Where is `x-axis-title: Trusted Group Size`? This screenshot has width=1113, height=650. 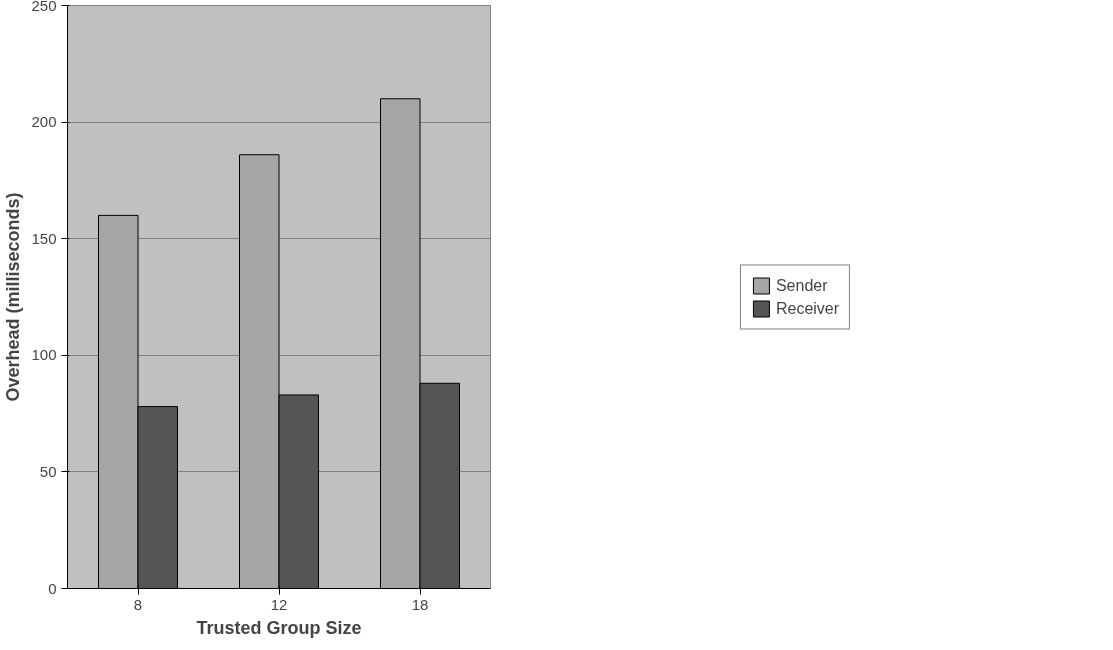 x-axis-title: Trusted Group Size is located at coordinates (279, 627).